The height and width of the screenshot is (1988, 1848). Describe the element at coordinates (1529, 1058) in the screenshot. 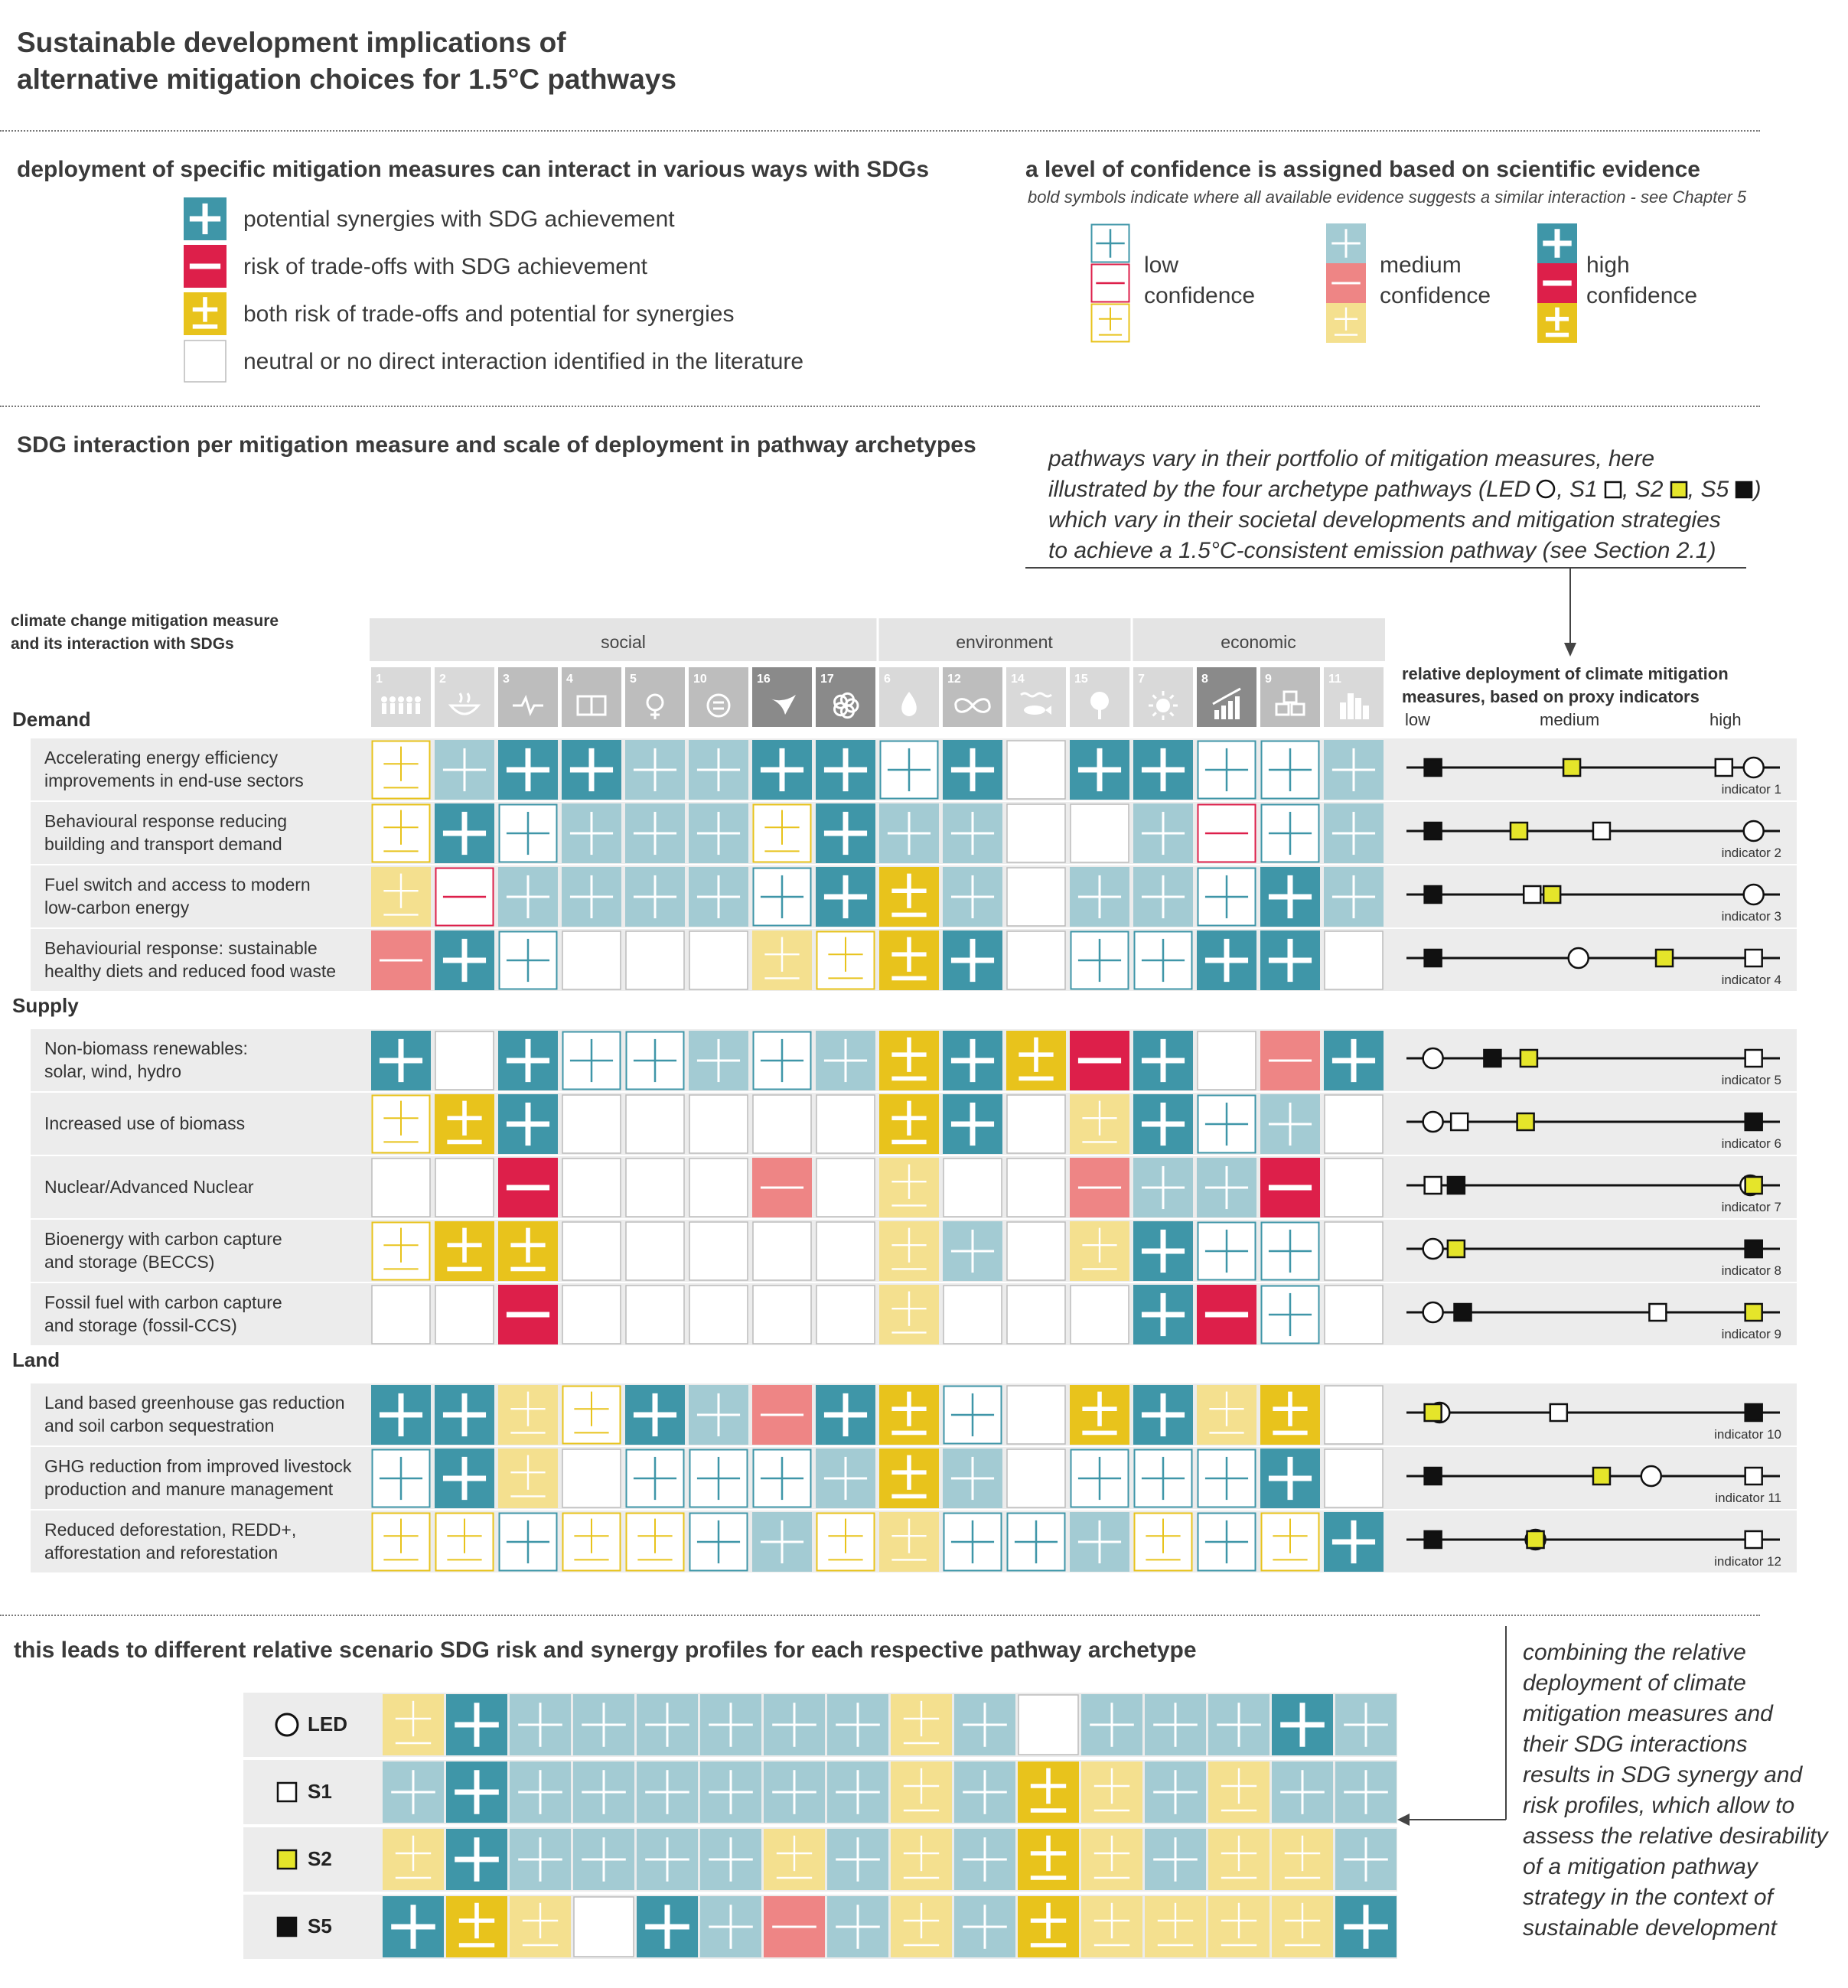

I see `row-supply-1-marker-s2` at that location.